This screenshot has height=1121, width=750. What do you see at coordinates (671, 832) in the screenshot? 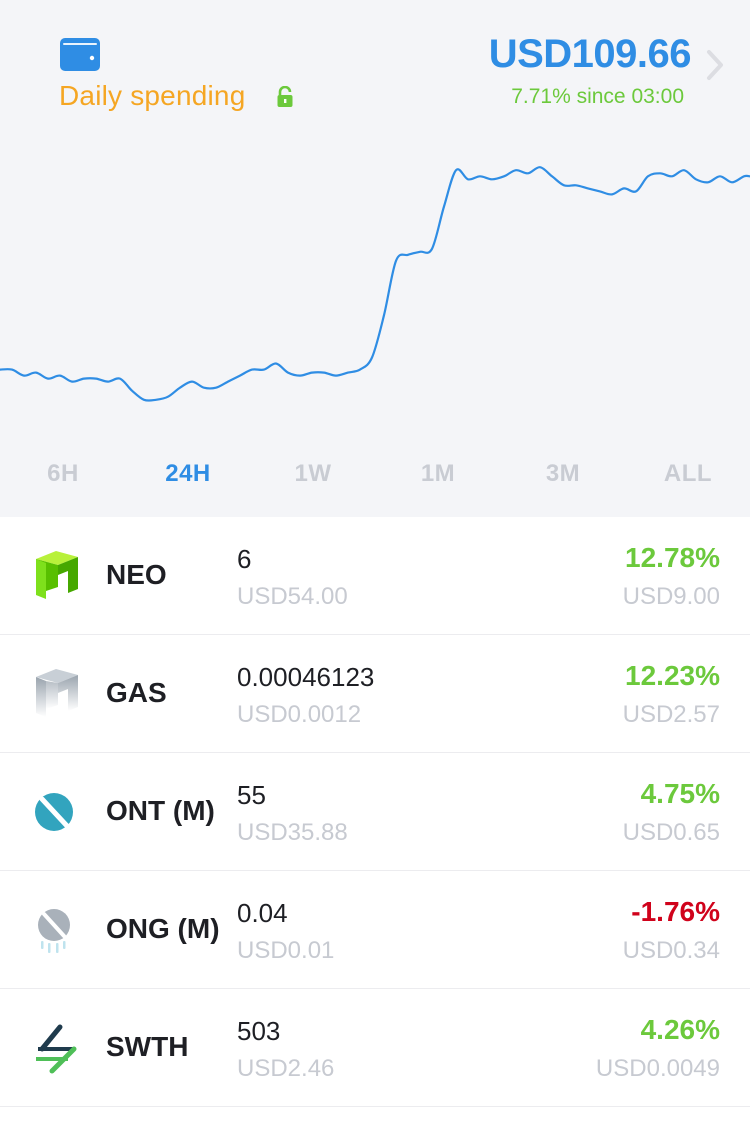
I see `coin-change-usd: USD0.65` at bounding box center [671, 832].